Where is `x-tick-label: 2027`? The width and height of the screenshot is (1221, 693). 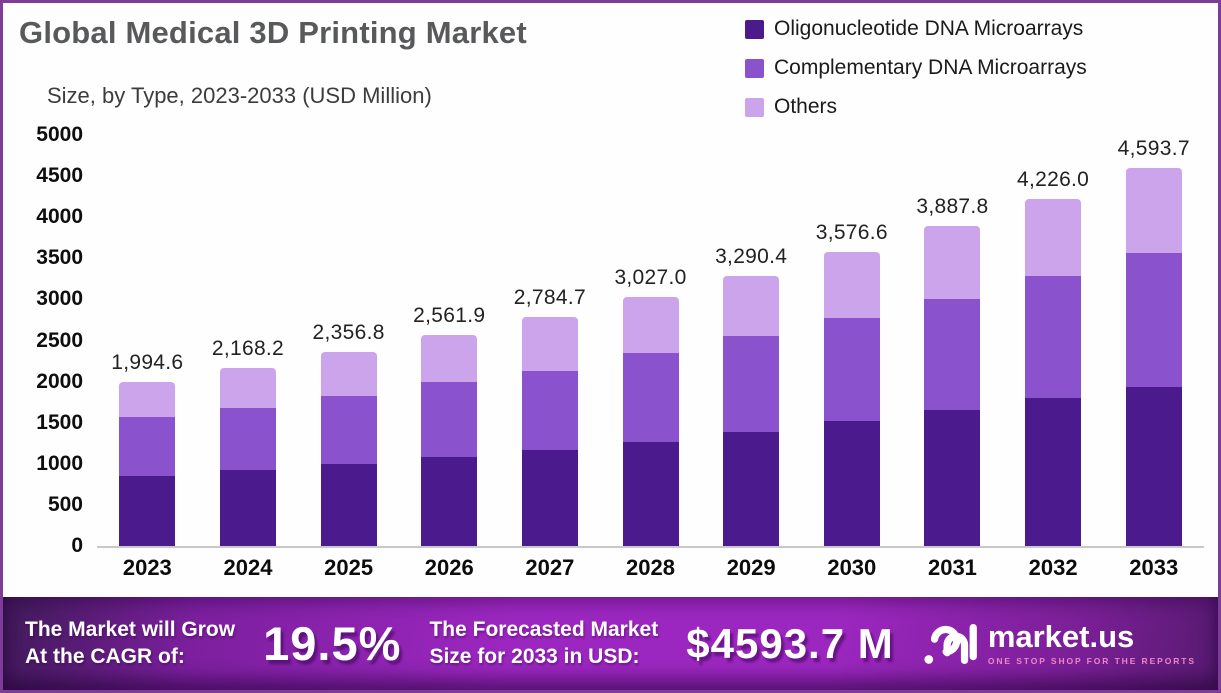
x-tick-label: 2027 is located at coordinates (550, 567).